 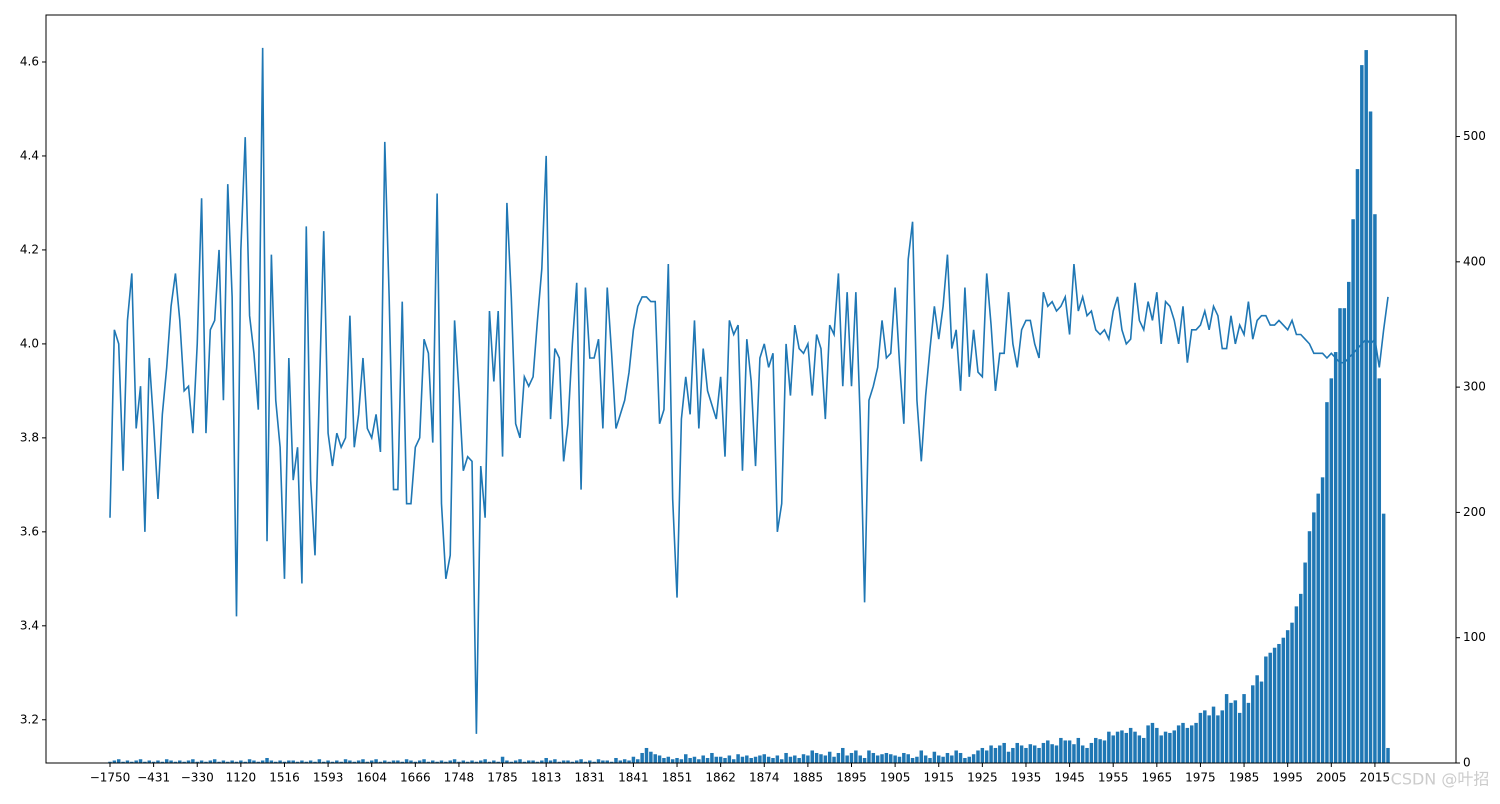 What do you see at coordinates (895, 778) in the screenshot?
I see `x-tick-label: 1905` at bounding box center [895, 778].